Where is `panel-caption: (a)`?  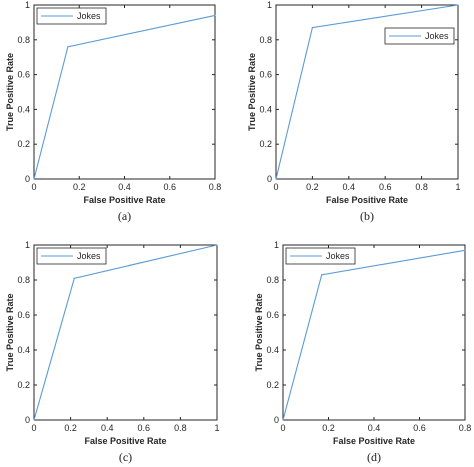 panel-caption: (a) is located at coordinates (124, 216).